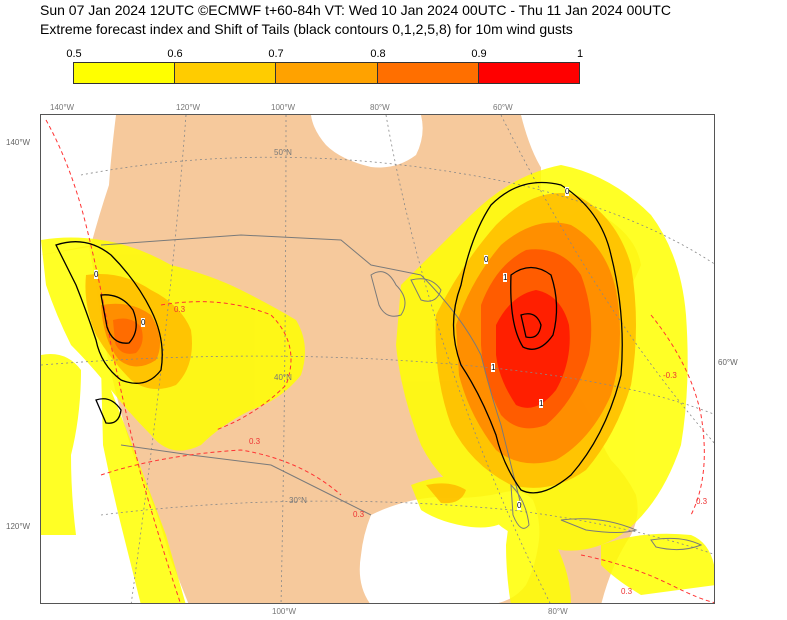 The height and width of the screenshot is (620, 787). Describe the element at coordinates (276, 54) in the screenshot. I see `colorbar-tick-0-7: 0.7` at that location.